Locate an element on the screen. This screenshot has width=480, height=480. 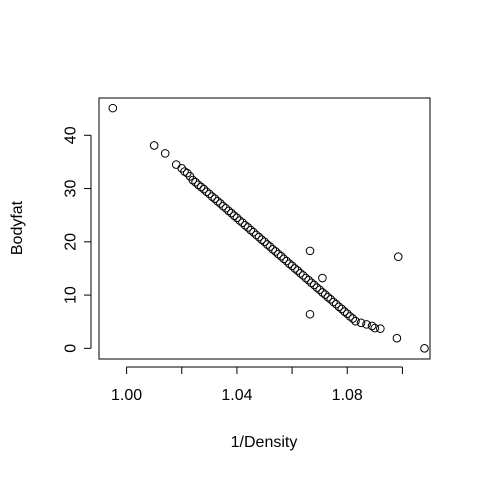
x-axis-title: 1/Density is located at coordinates (264, 442).